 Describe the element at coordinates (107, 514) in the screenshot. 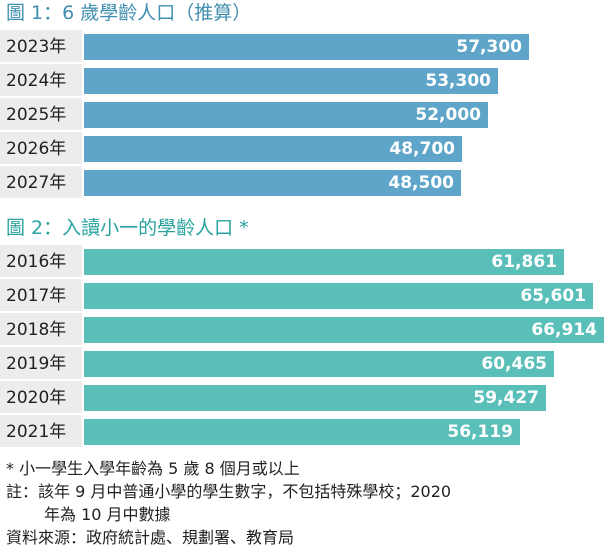

I see `footnote-remark-continued: 年為 10 月中數據` at that location.